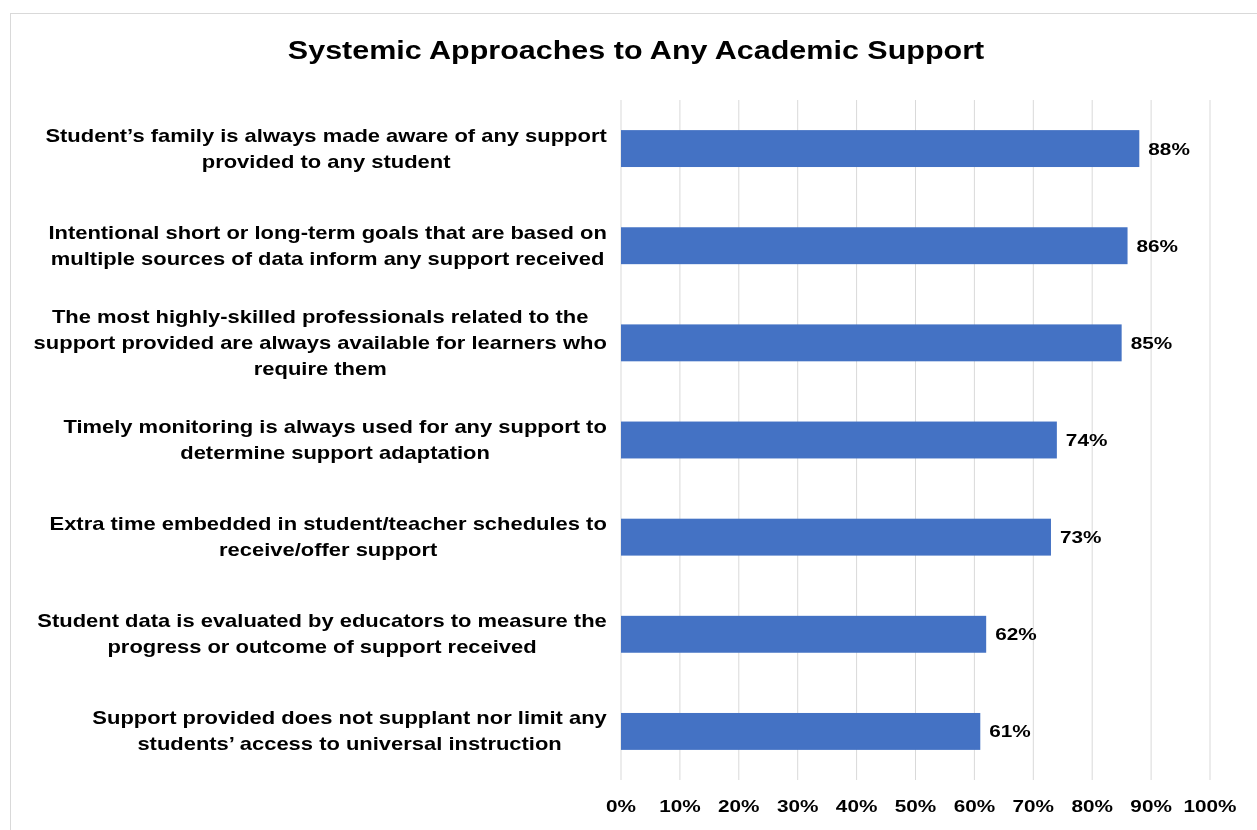 This screenshot has height=830, width=1257. I want to click on x-tick-label: 60%, so click(974, 806).